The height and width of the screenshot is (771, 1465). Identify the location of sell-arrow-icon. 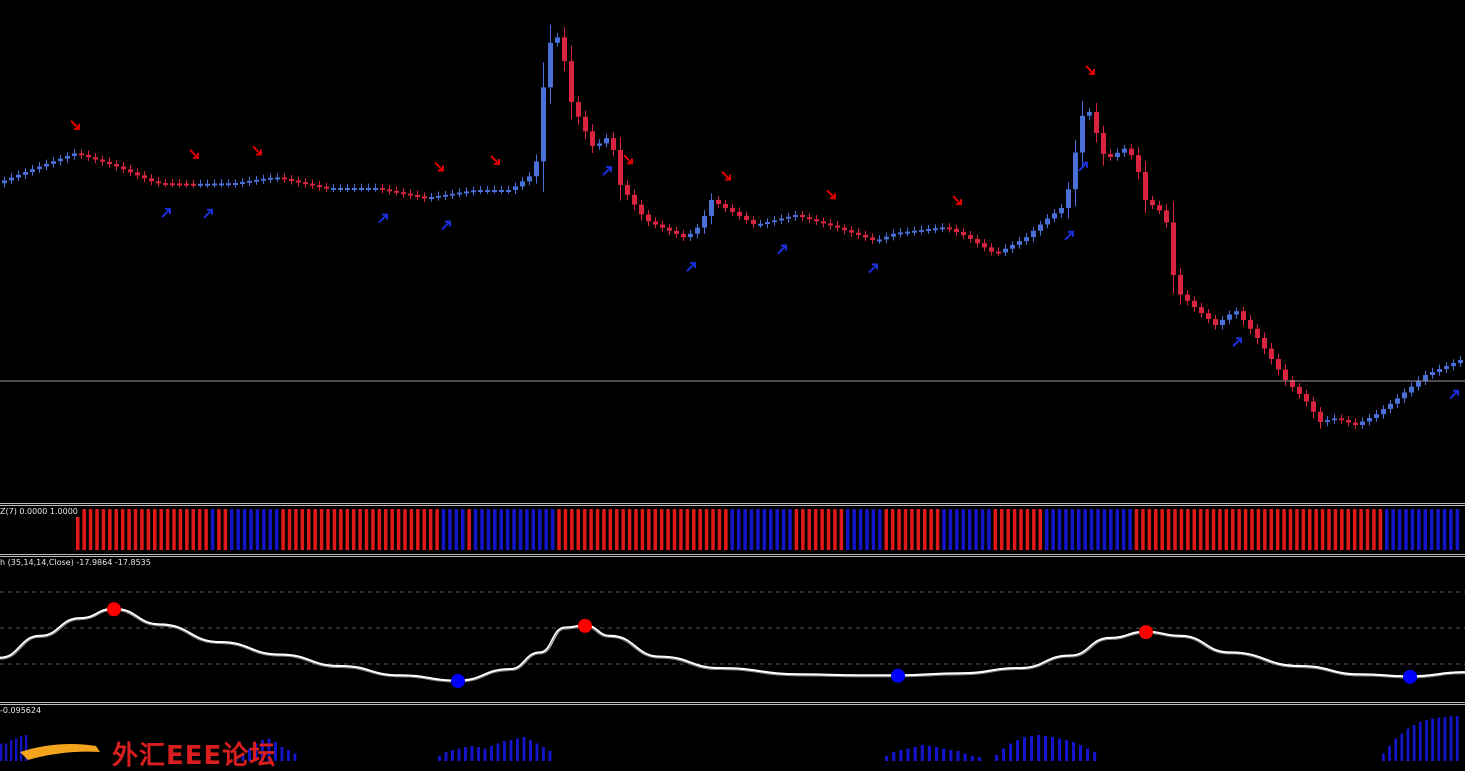
(831, 194).